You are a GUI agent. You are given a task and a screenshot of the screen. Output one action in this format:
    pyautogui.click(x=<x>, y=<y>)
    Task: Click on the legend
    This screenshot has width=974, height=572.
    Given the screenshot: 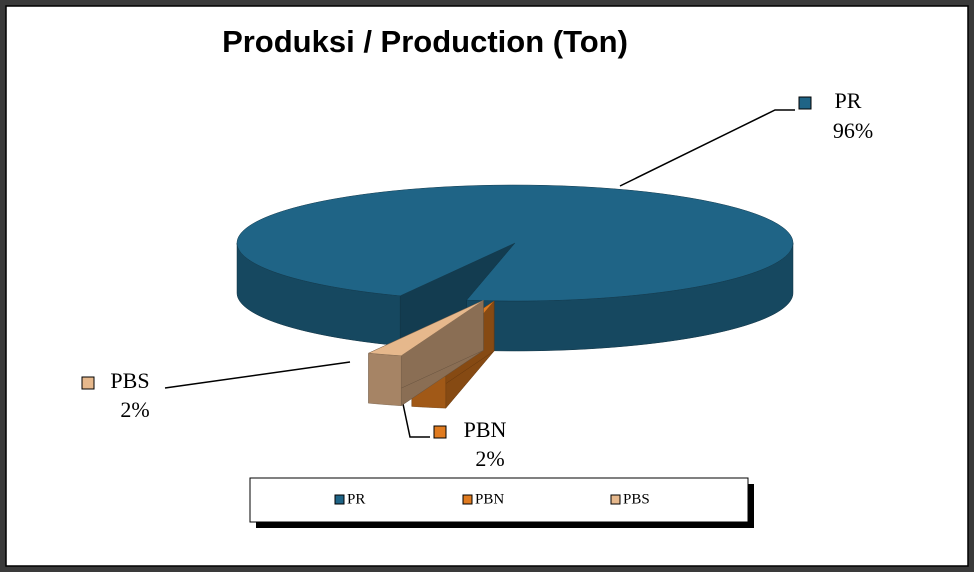 What is the action you would take?
    pyautogui.click(x=499, y=500)
    